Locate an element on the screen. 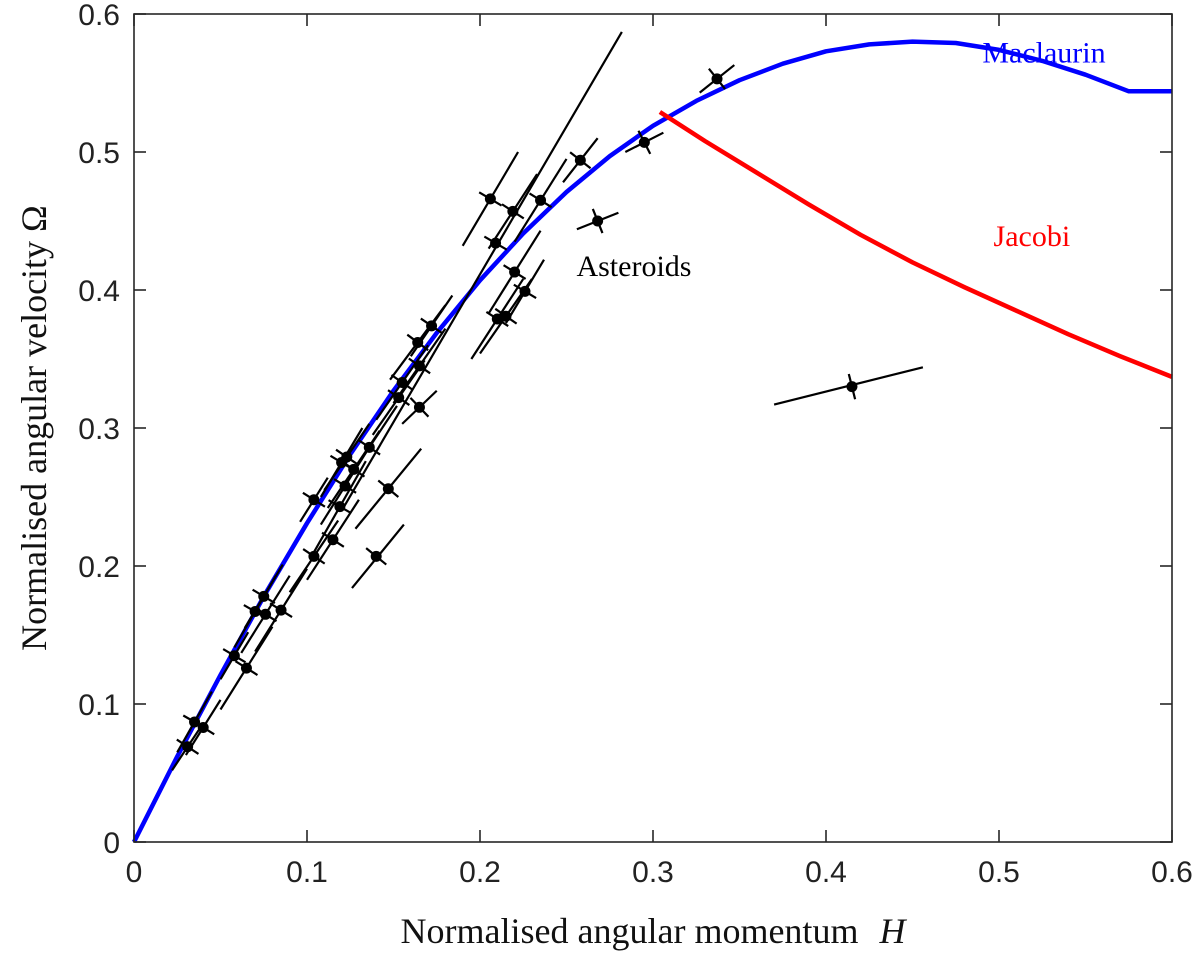  y-tick-label: 0.3 is located at coordinates (99, 429).